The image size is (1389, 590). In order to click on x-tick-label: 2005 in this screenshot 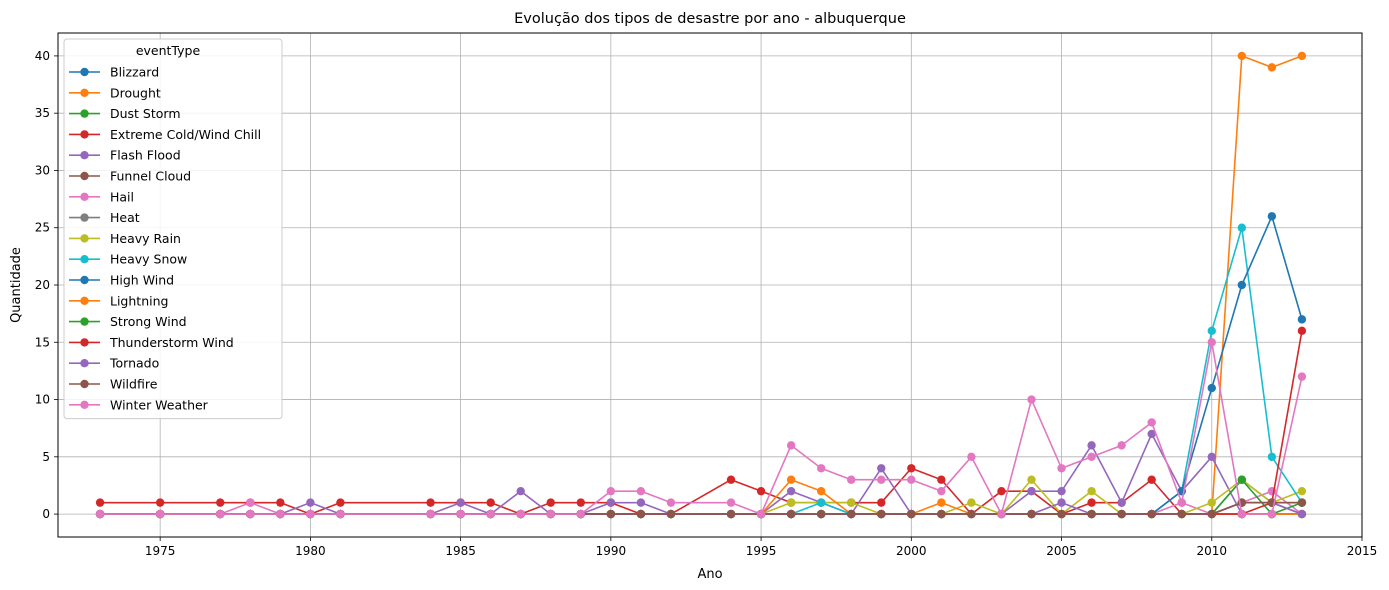, I will do `click(1061, 551)`.